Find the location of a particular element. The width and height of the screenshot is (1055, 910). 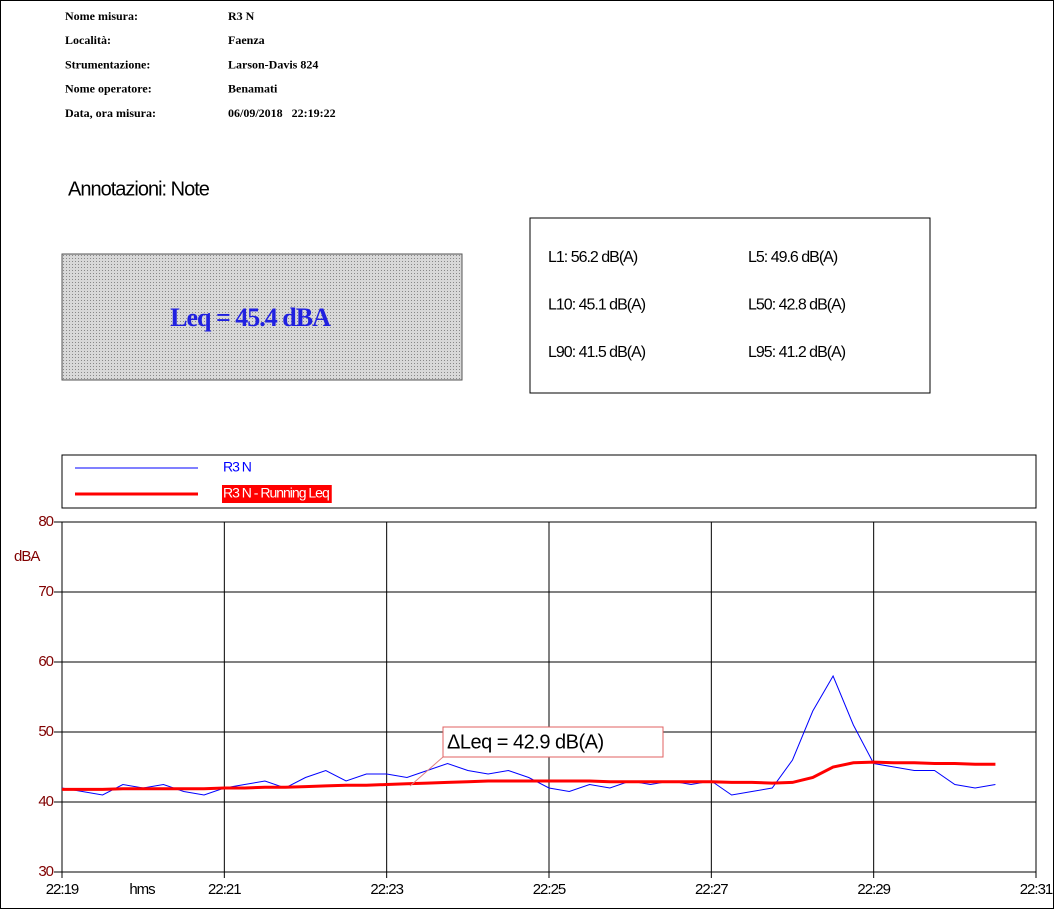

annotation-leader is located at coordinates (426, 771).